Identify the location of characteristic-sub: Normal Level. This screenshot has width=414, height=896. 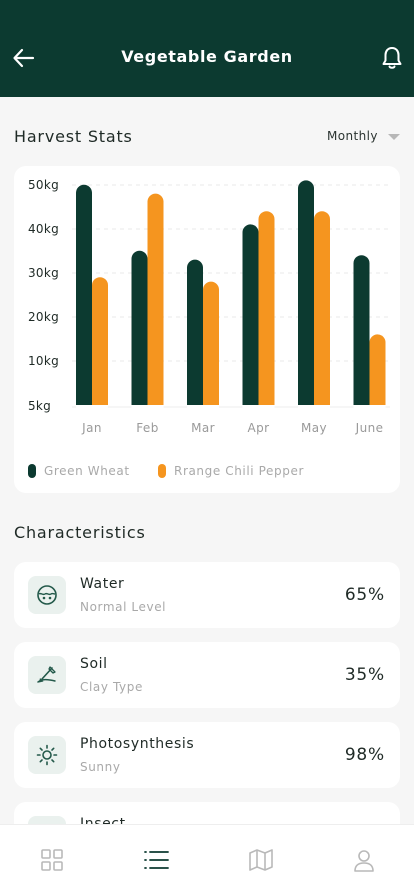
(123, 607).